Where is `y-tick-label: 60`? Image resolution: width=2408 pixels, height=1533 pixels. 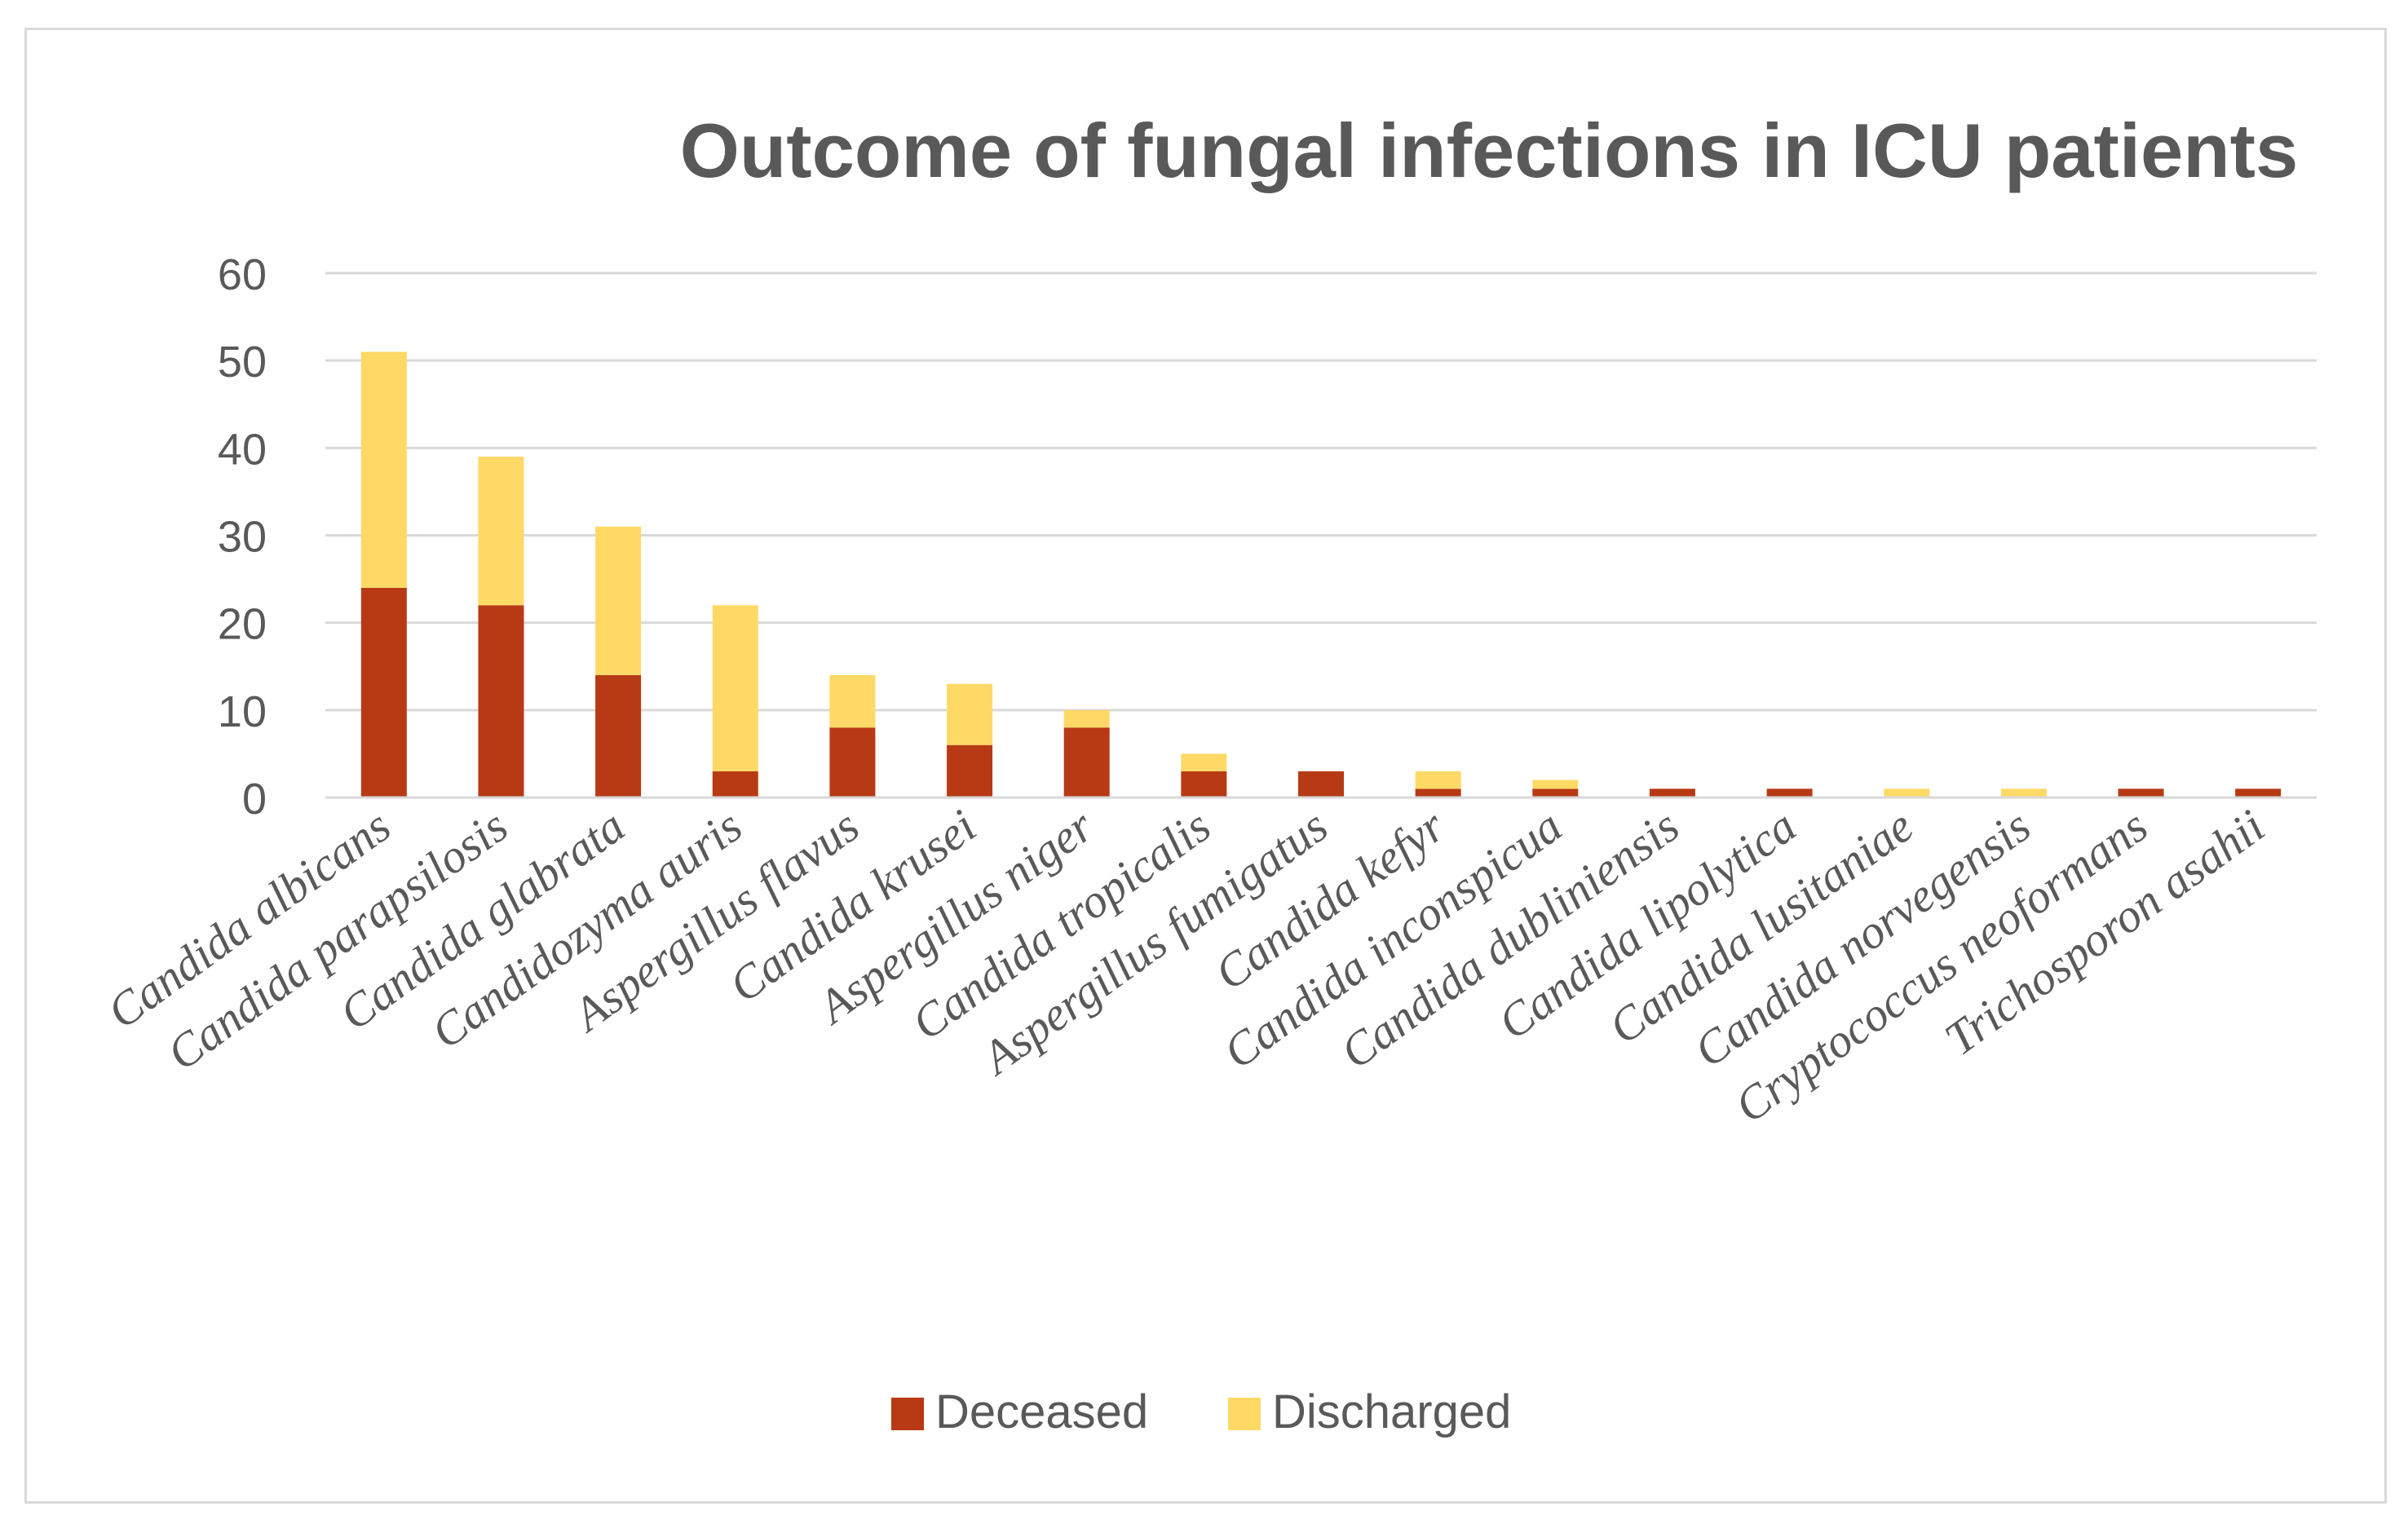
y-tick-label: 60 is located at coordinates (243, 274).